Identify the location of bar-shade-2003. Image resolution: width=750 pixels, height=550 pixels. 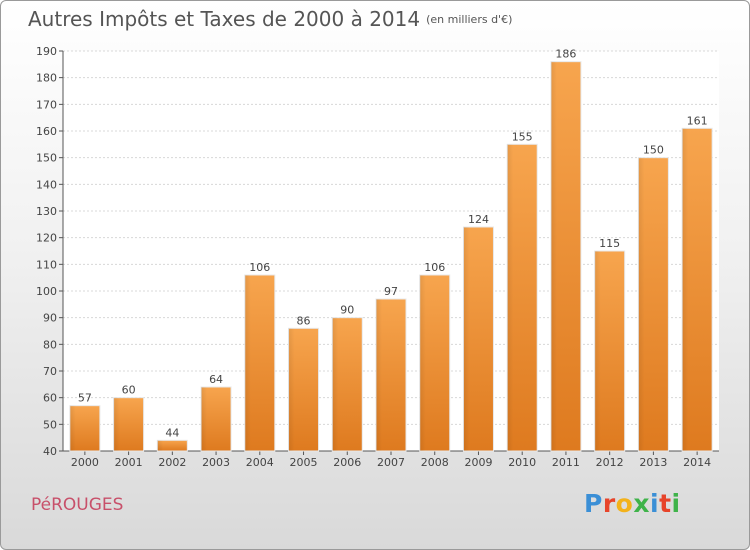
(204, 419).